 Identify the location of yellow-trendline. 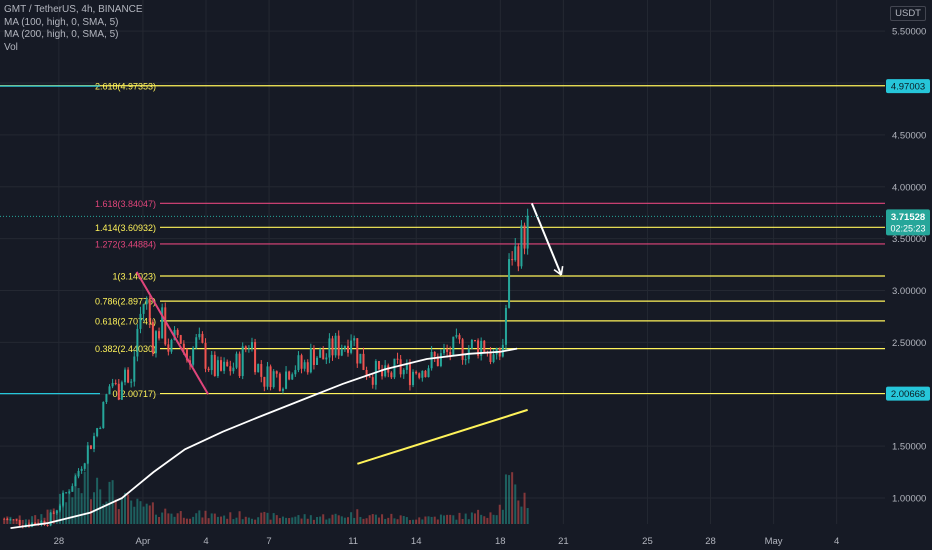
(442, 436).